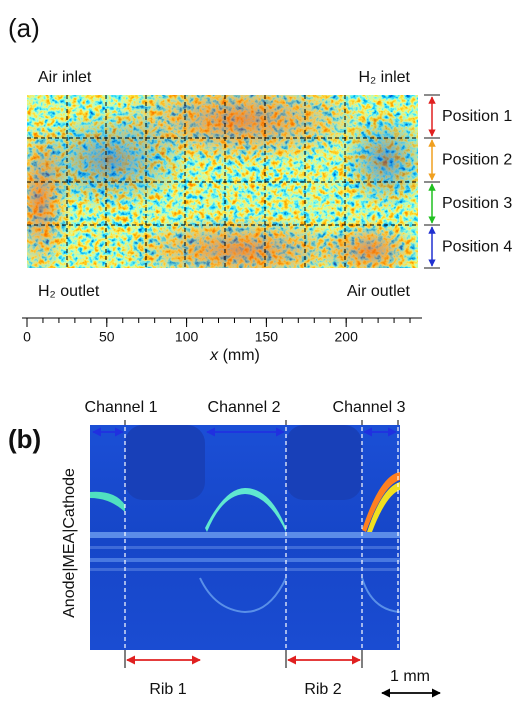  What do you see at coordinates (65, 77) in the screenshot?
I see `corner-label: Air inlet` at bounding box center [65, 77].